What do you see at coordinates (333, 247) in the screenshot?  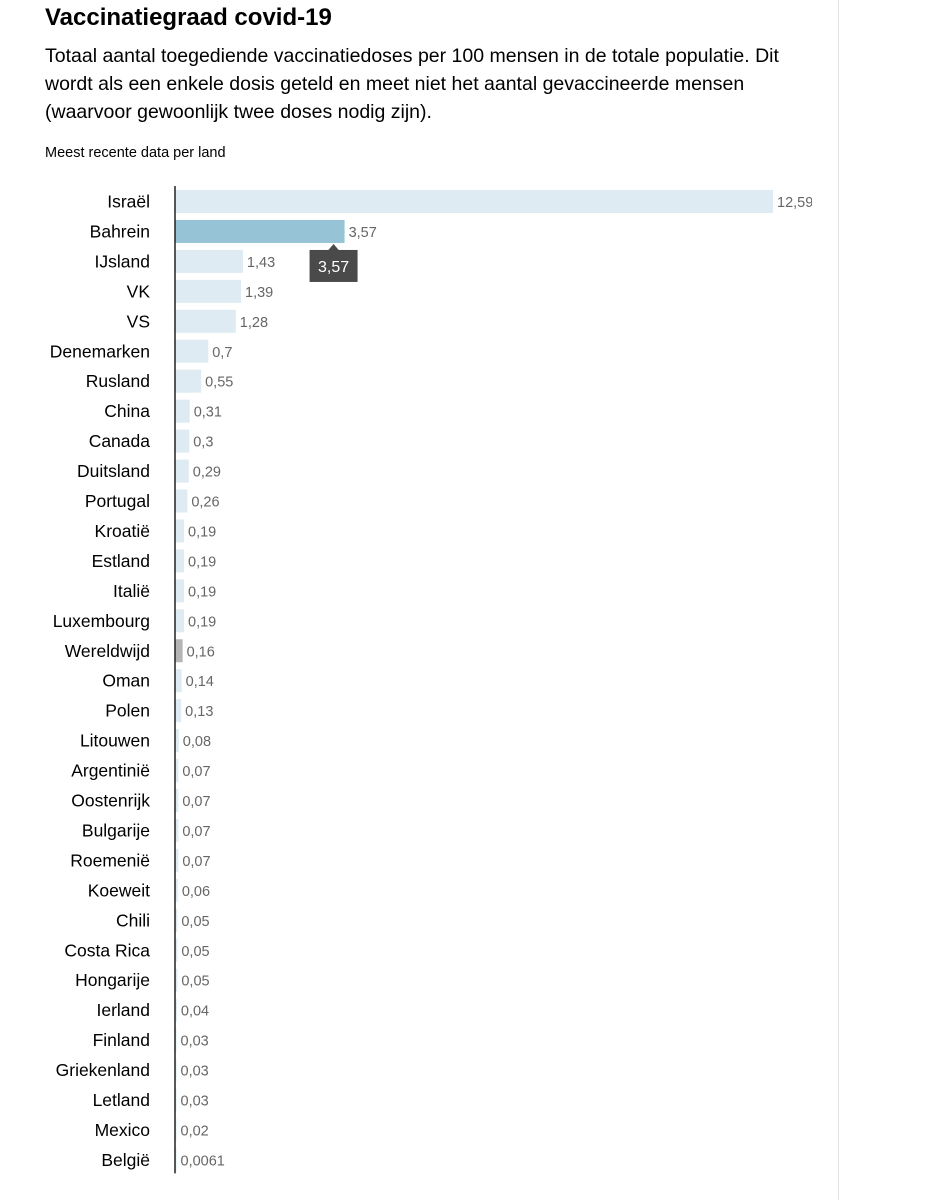 I see `tooltip-arrow` at bounding box center [333, 247].